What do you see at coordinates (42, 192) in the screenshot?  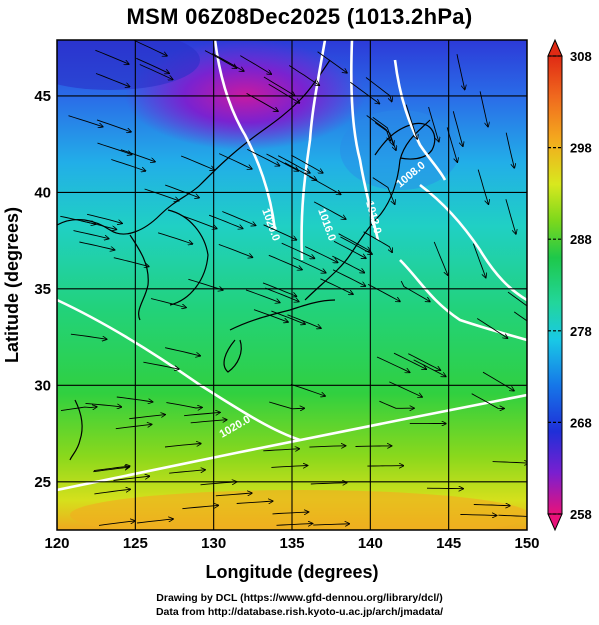 I see `y-tick-label: 40` at bounding box center [42, 192].